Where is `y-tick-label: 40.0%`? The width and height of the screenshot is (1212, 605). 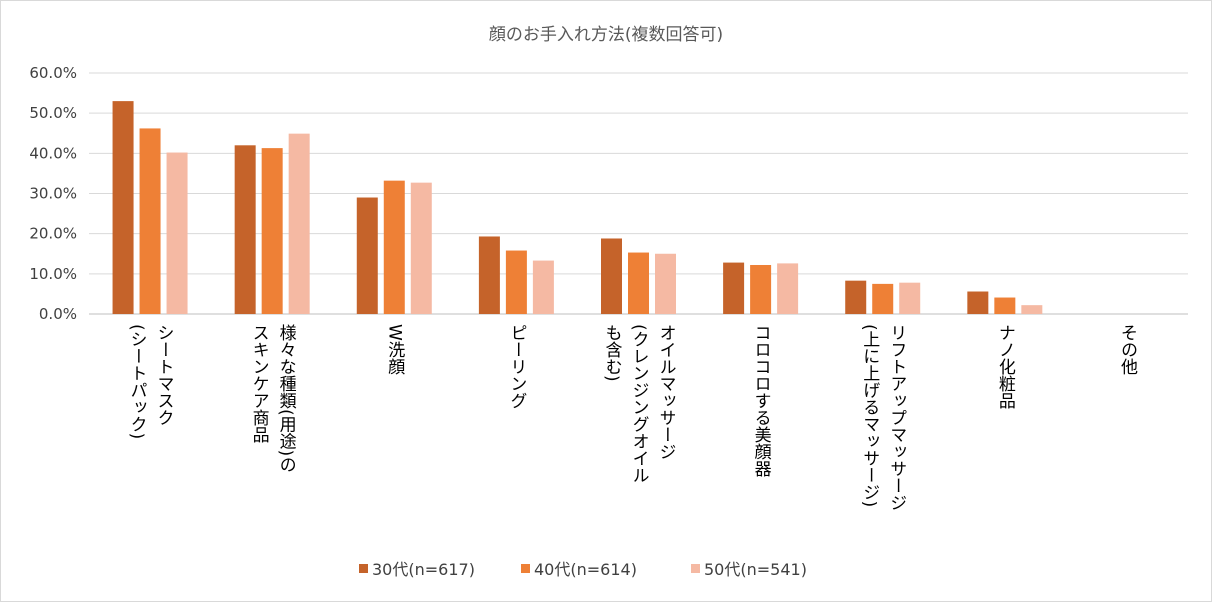 y-tick-label: 40.0% is located at coordinates (53, 153).